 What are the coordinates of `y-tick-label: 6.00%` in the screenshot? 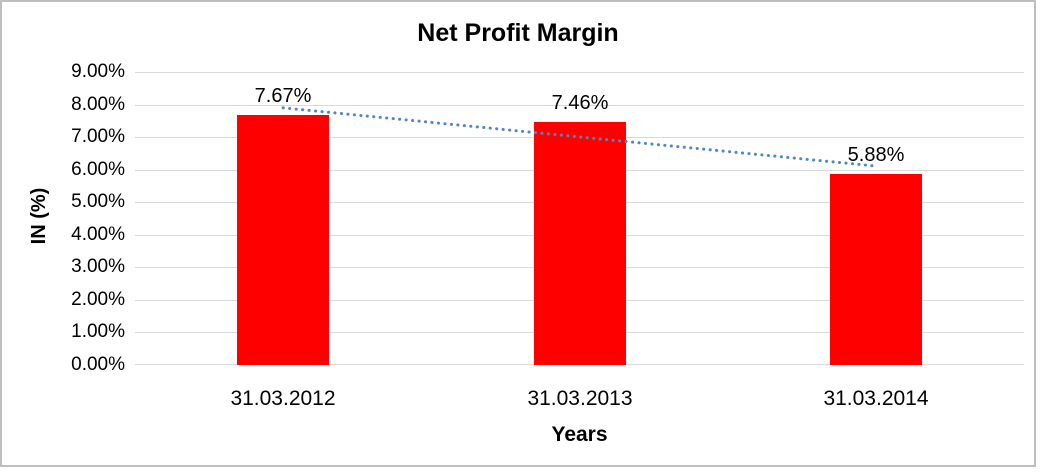 It's located at (98, 169).